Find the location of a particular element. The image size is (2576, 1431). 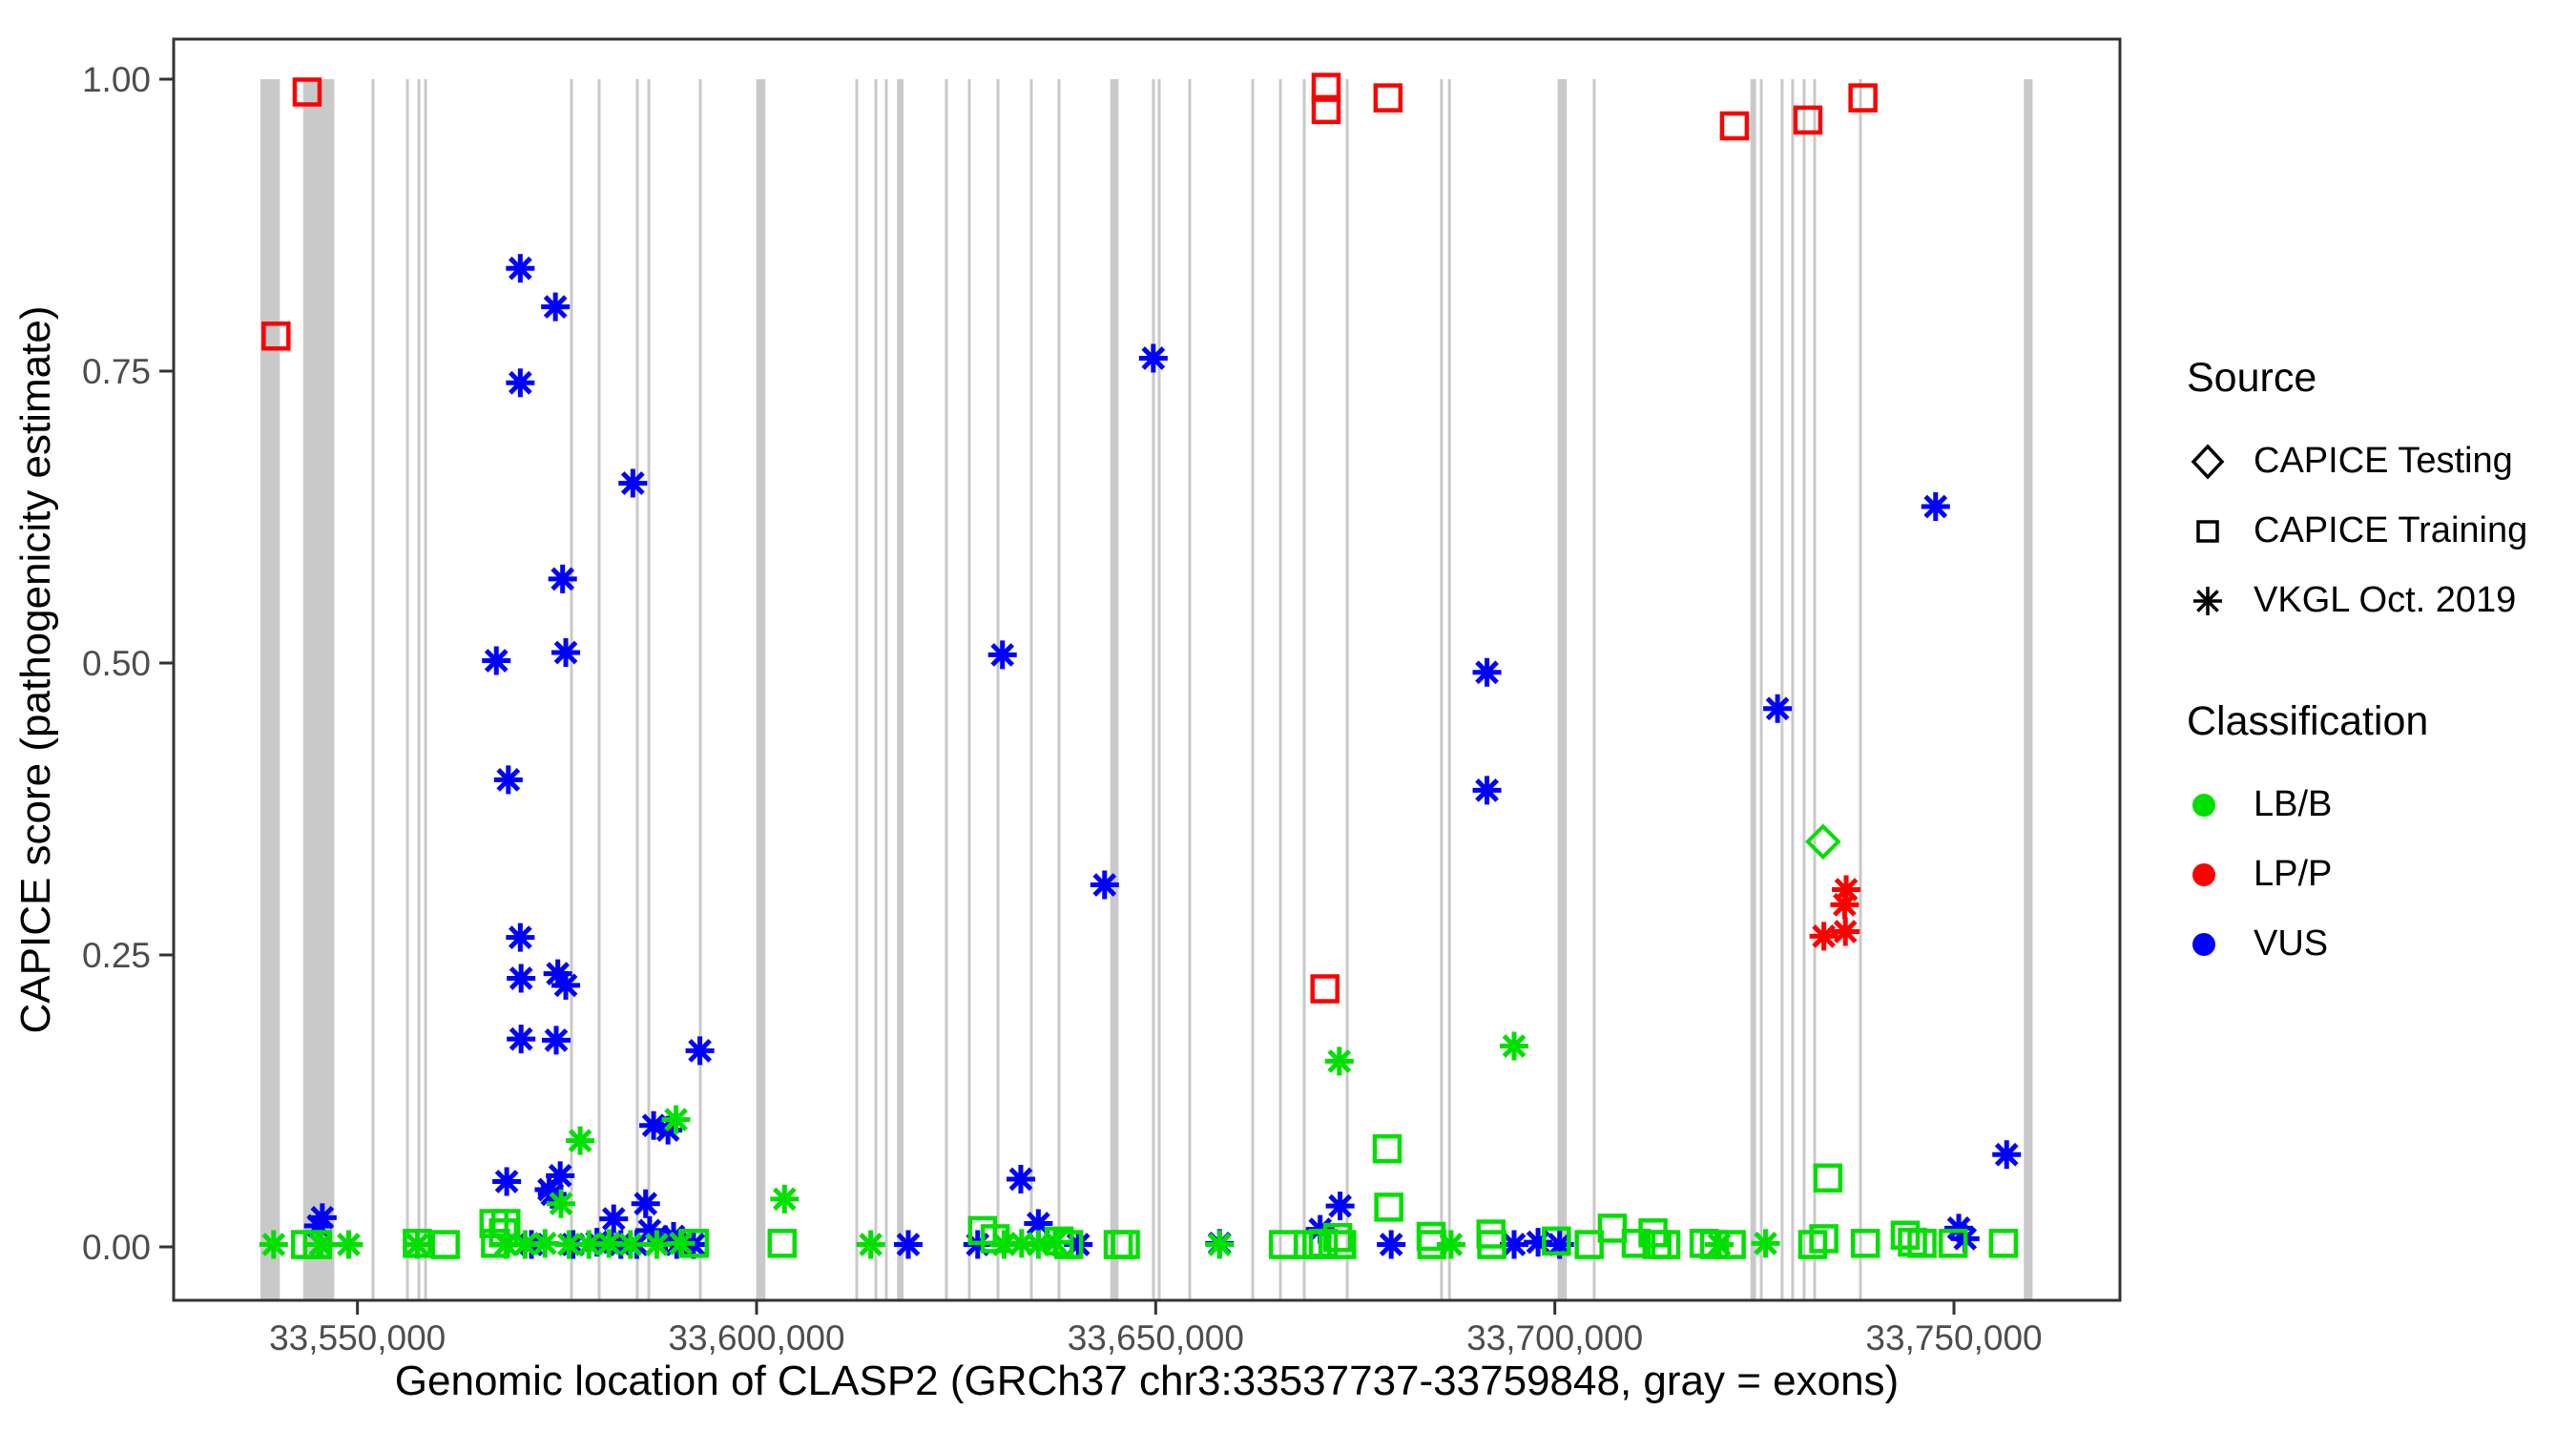

square-icon is located at coordinates (2213, 531).